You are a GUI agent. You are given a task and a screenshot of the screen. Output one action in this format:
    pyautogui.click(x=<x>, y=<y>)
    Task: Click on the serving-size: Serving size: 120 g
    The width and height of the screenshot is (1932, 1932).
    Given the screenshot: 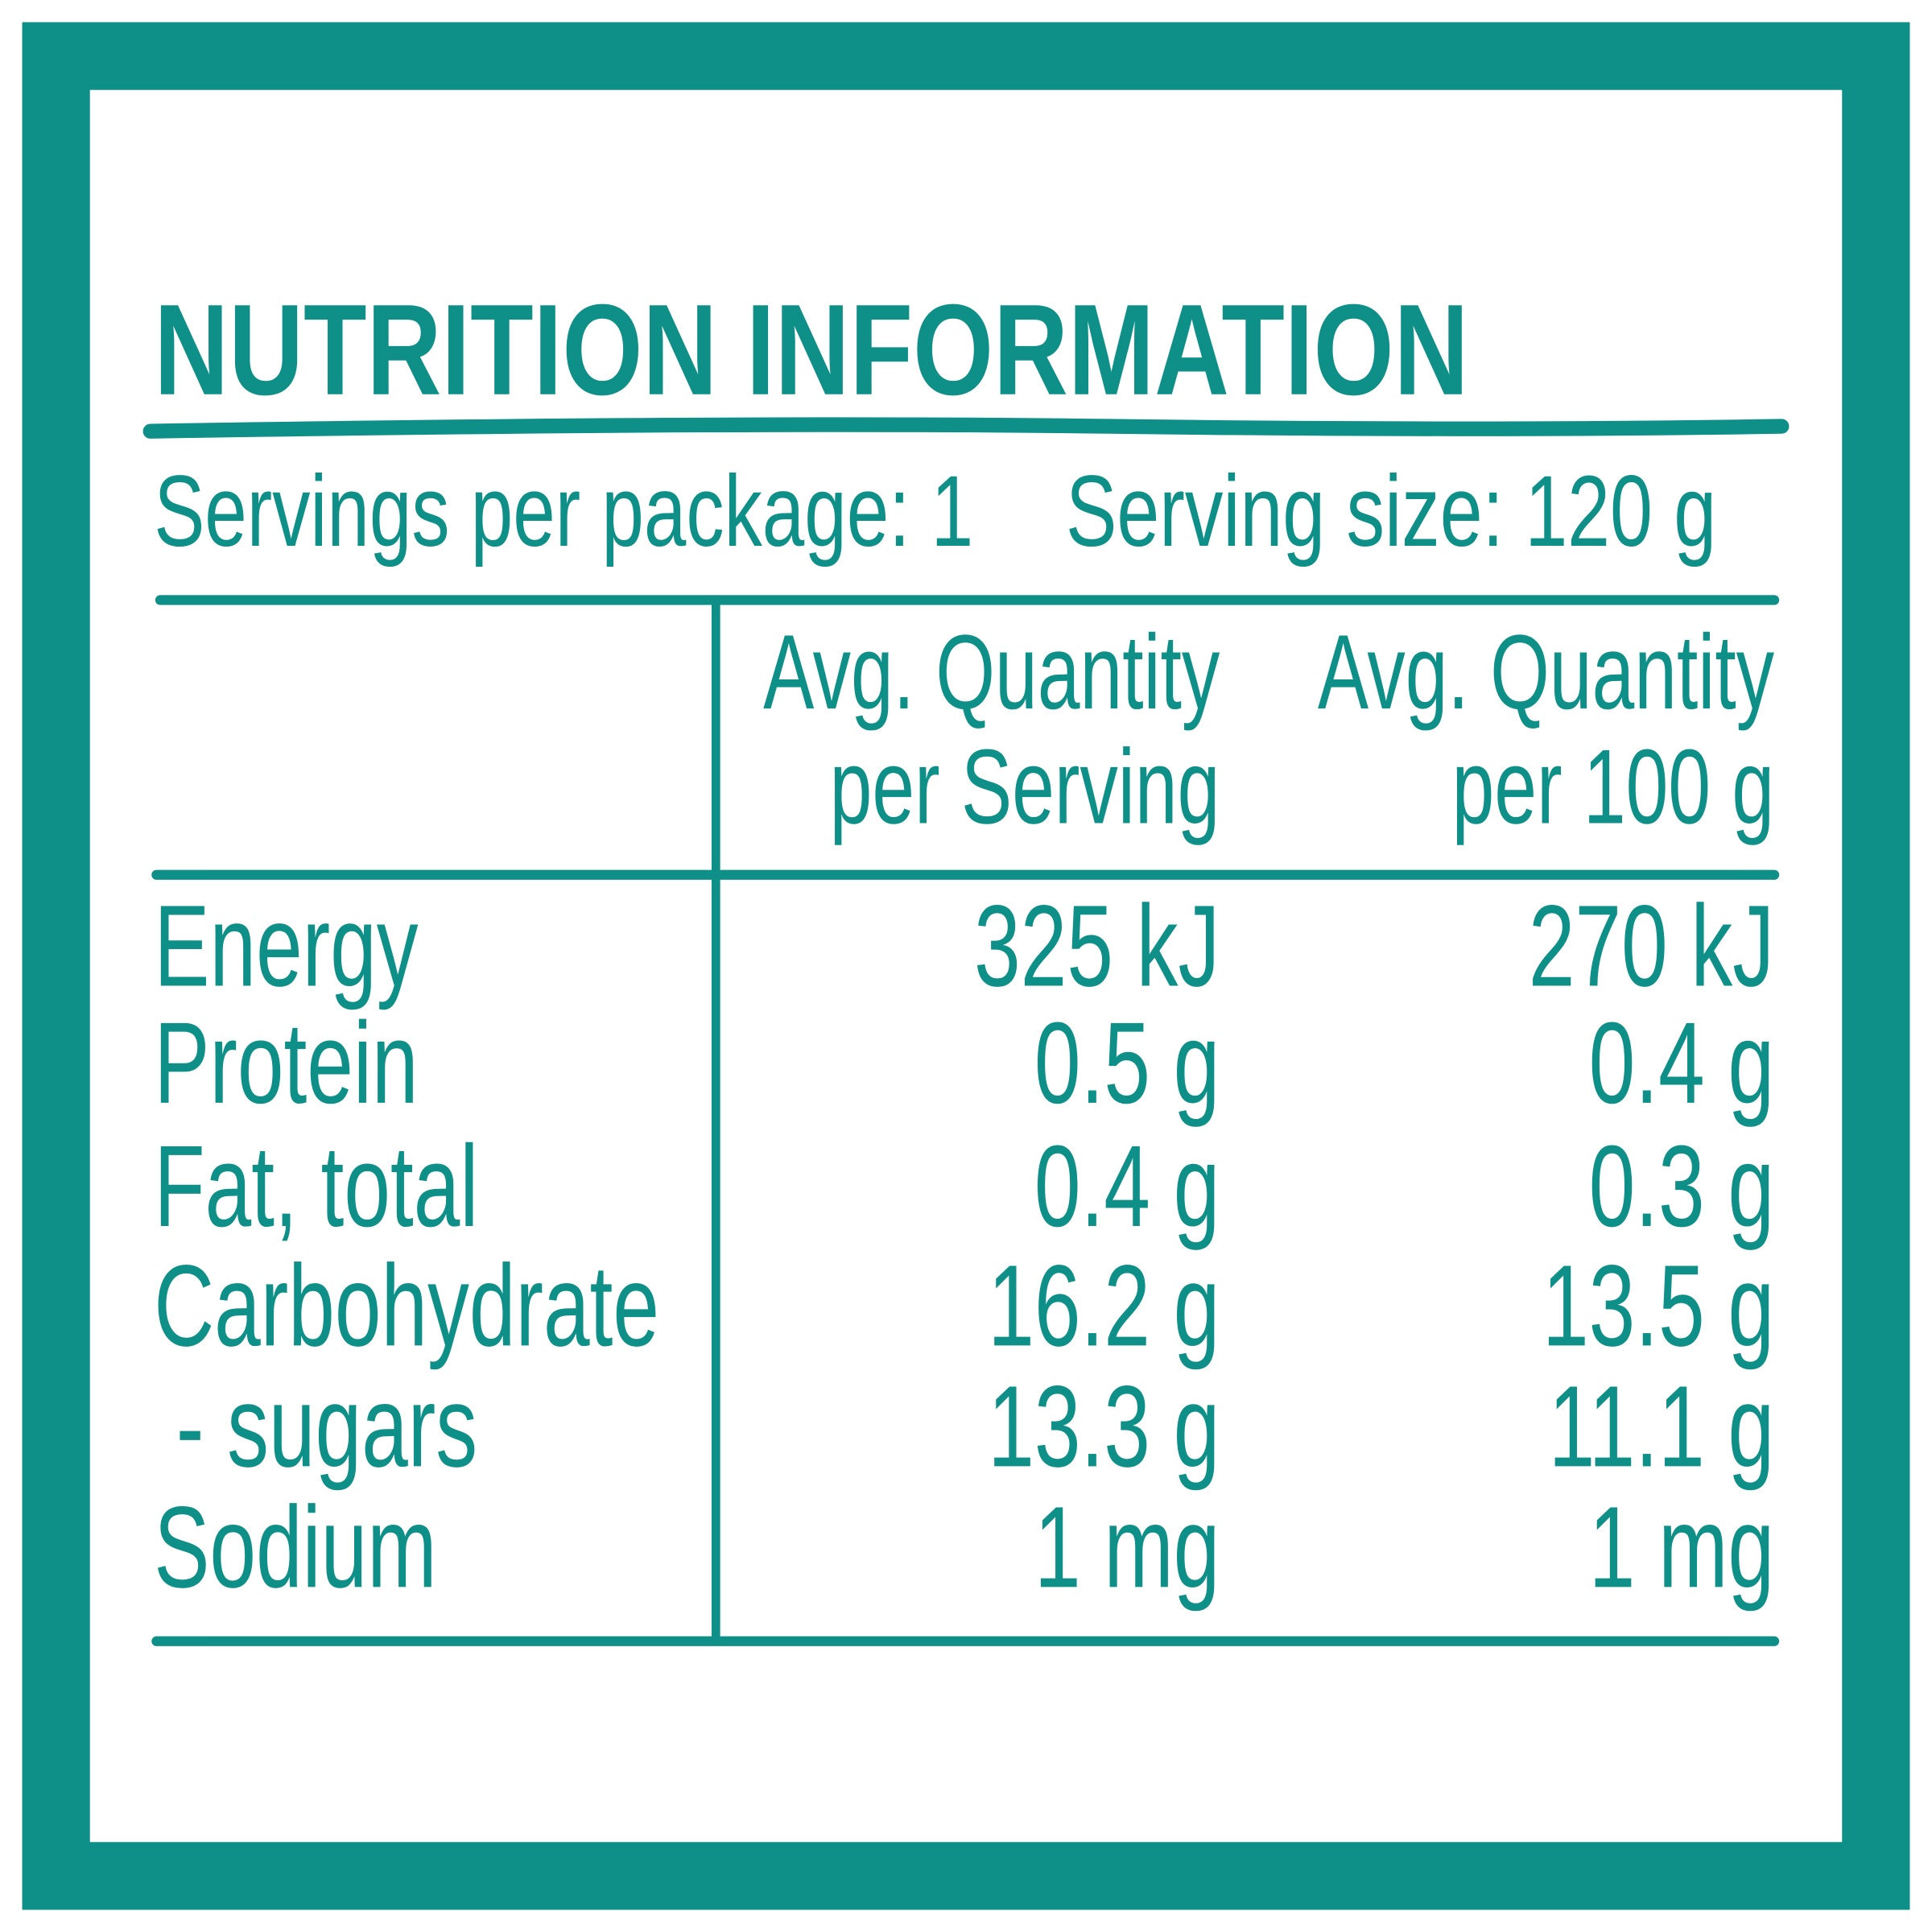 What is the action you would take?
    pyautogui.click(x=1391, y=511)
    